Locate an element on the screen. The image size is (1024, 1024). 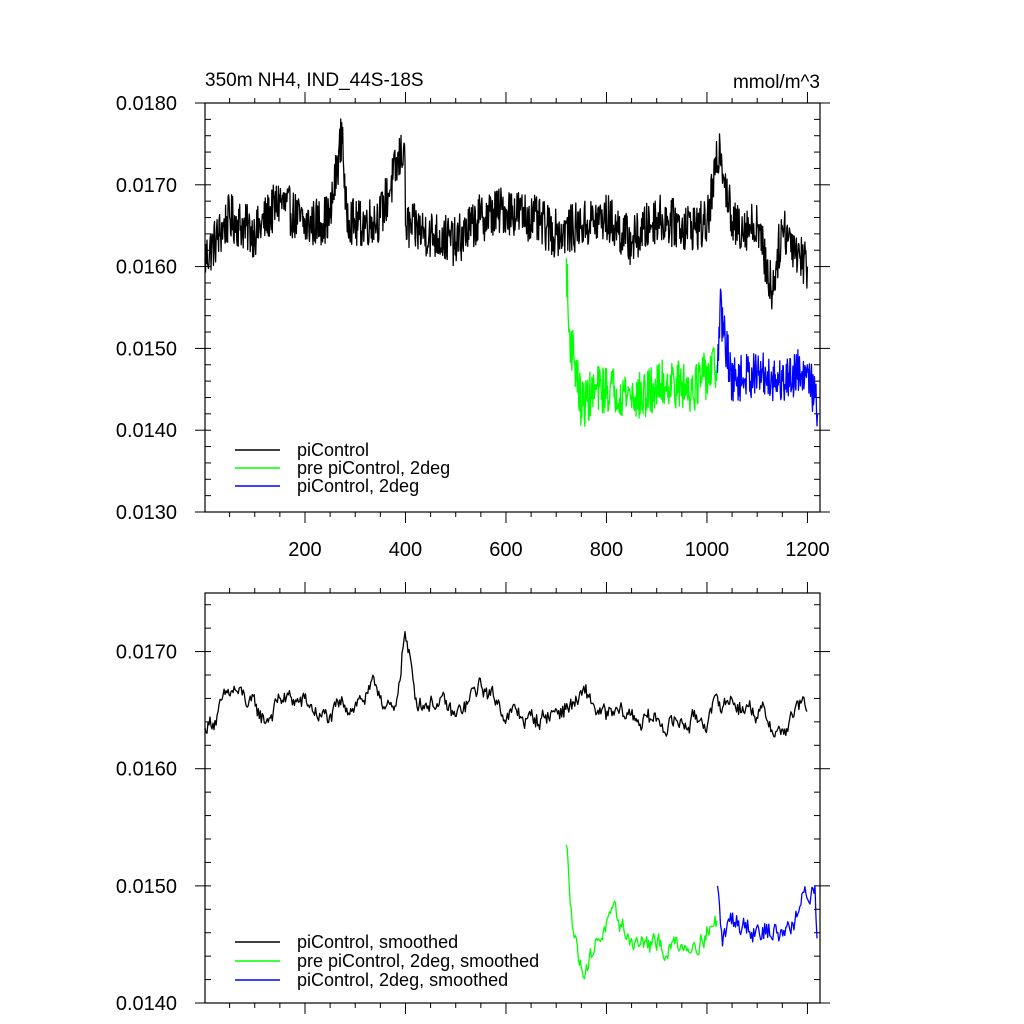
x-tick-label: 400 is located at coordinates (405, 550).